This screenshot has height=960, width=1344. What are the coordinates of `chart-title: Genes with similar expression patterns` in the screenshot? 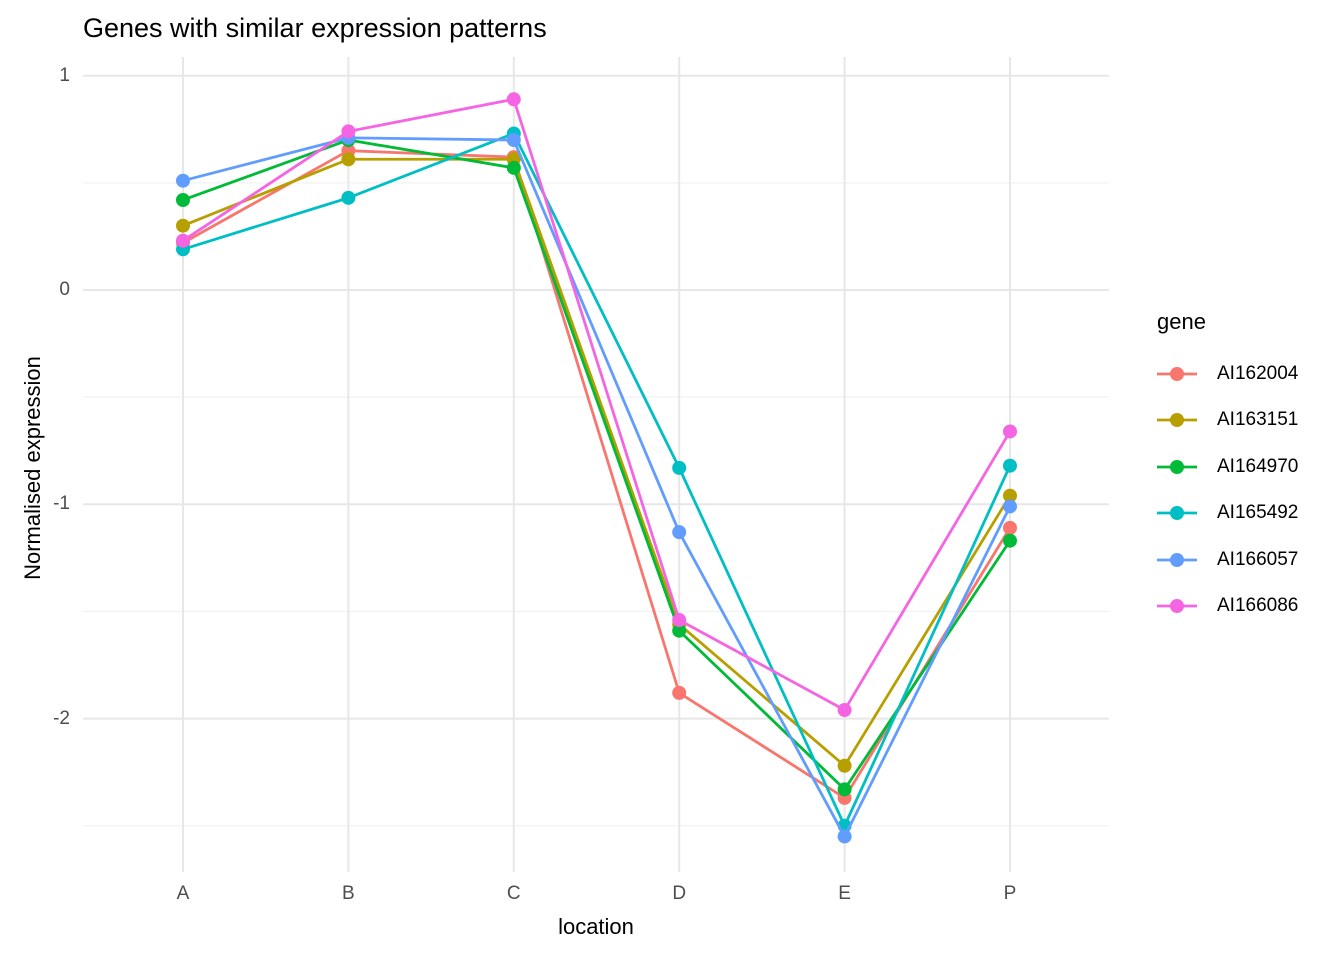 It's located at (315, 28).